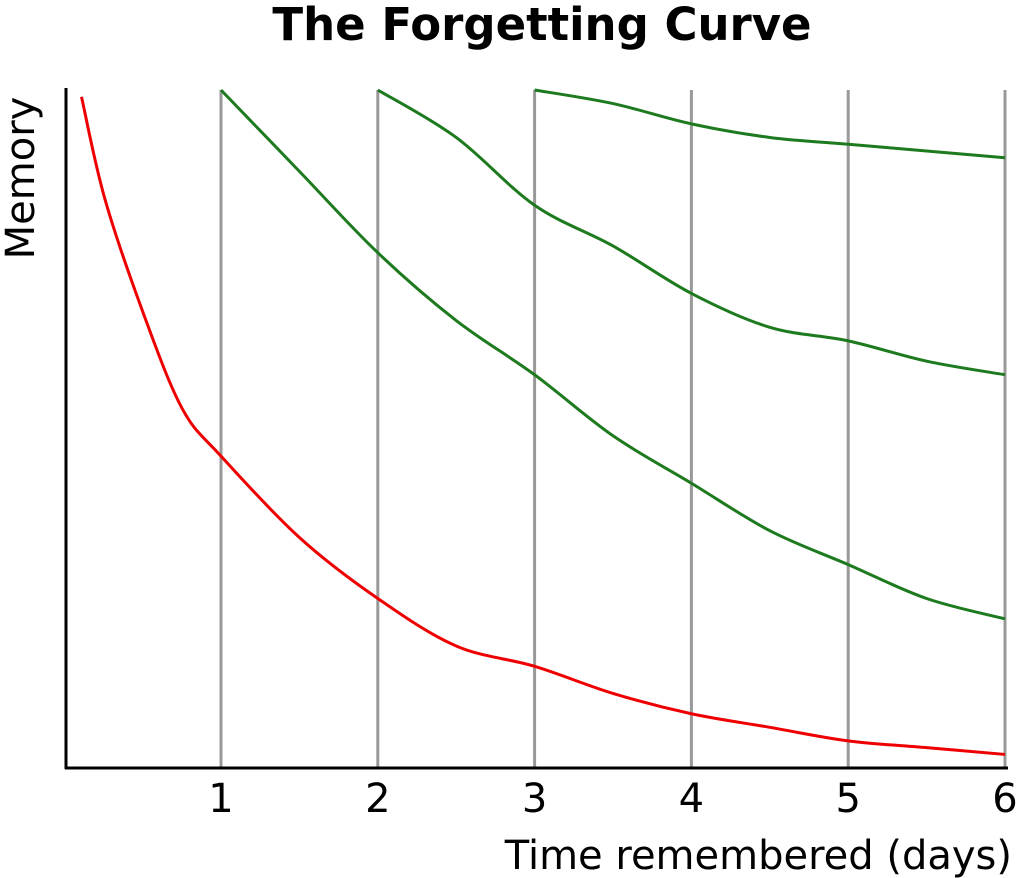 Image resolution: width=1024 pixels, height=878 pixels. I want to click on x-tick-label: 2, so click(377, 799).